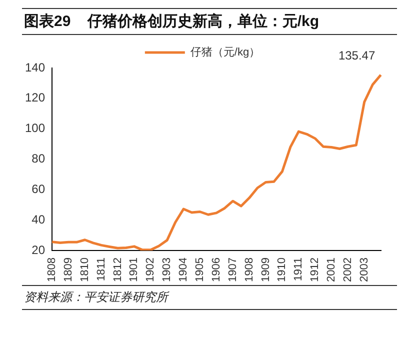 Image resolution: width=407 pixels, height=340 pixels. I want to click on text: 135.47, so click(357, 55).